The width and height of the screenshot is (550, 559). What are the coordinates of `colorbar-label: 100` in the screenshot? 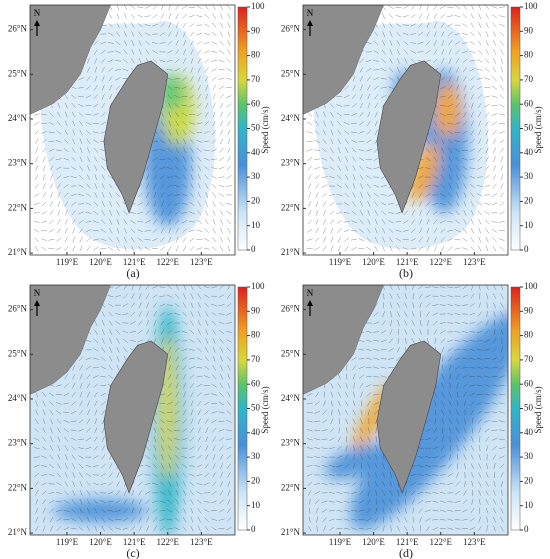 It's located at (531, 286).